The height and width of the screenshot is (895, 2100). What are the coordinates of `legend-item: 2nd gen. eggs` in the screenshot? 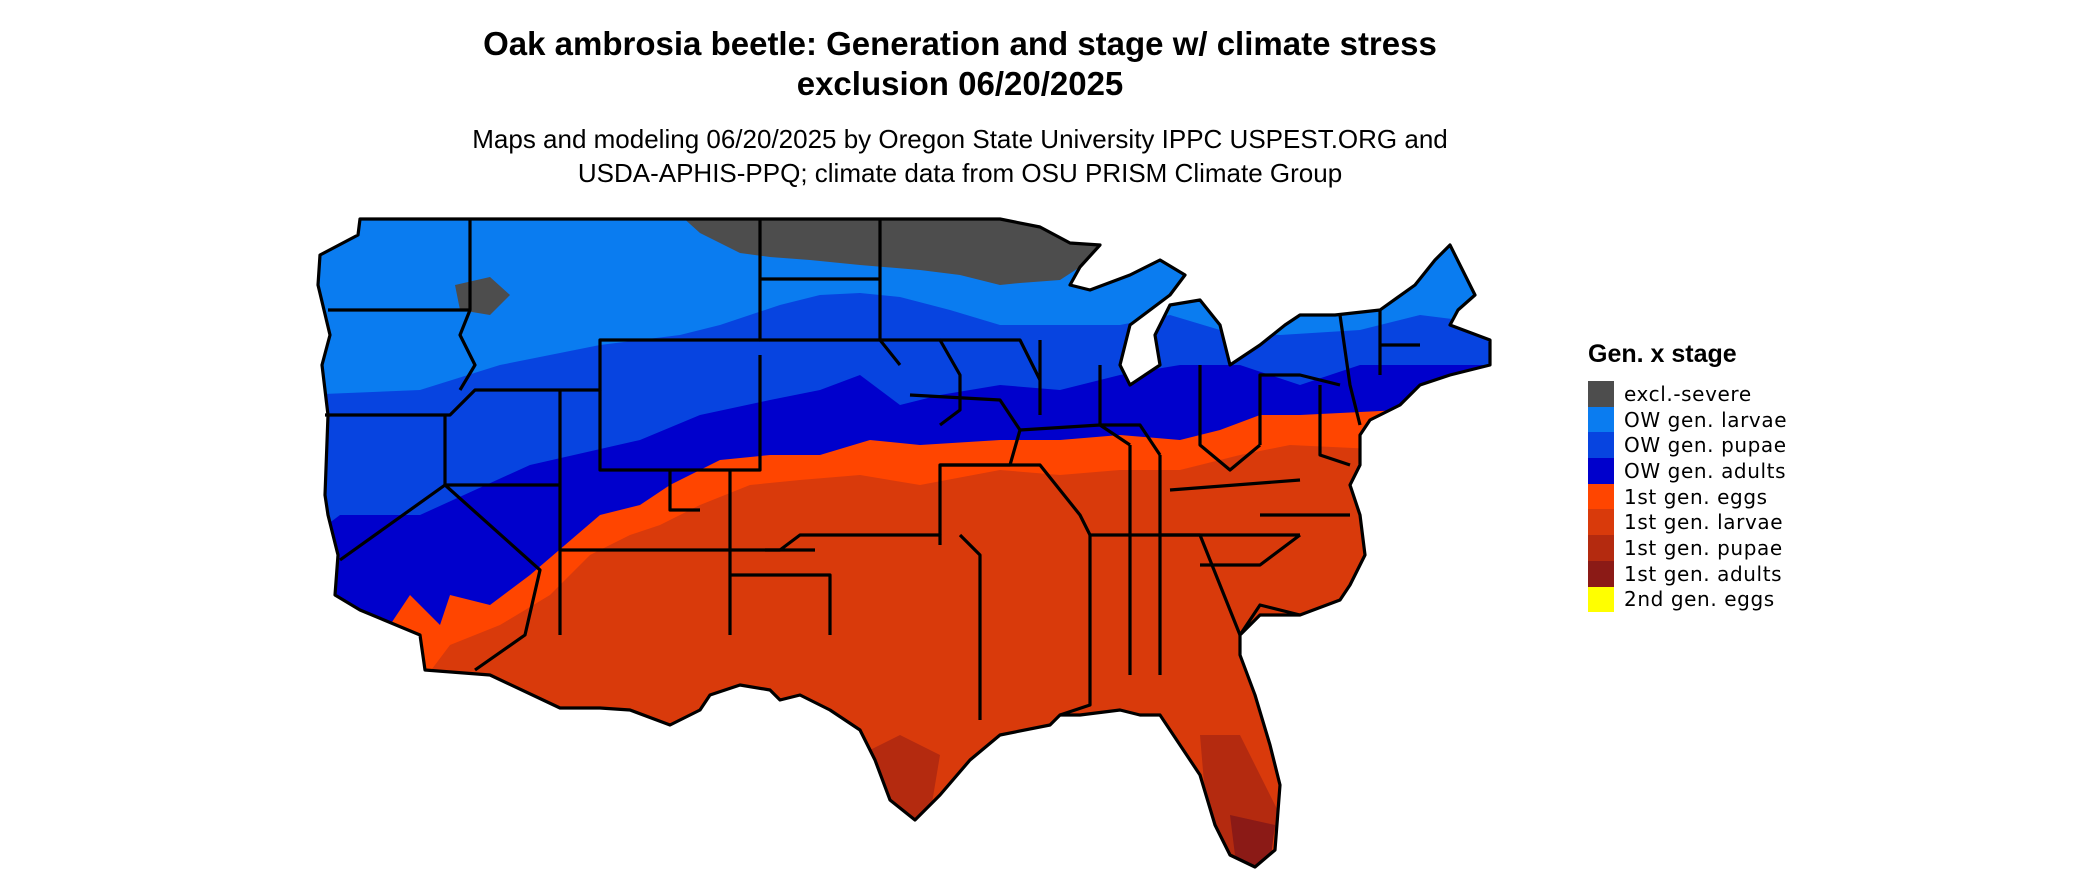 It's located at (1687, 599).